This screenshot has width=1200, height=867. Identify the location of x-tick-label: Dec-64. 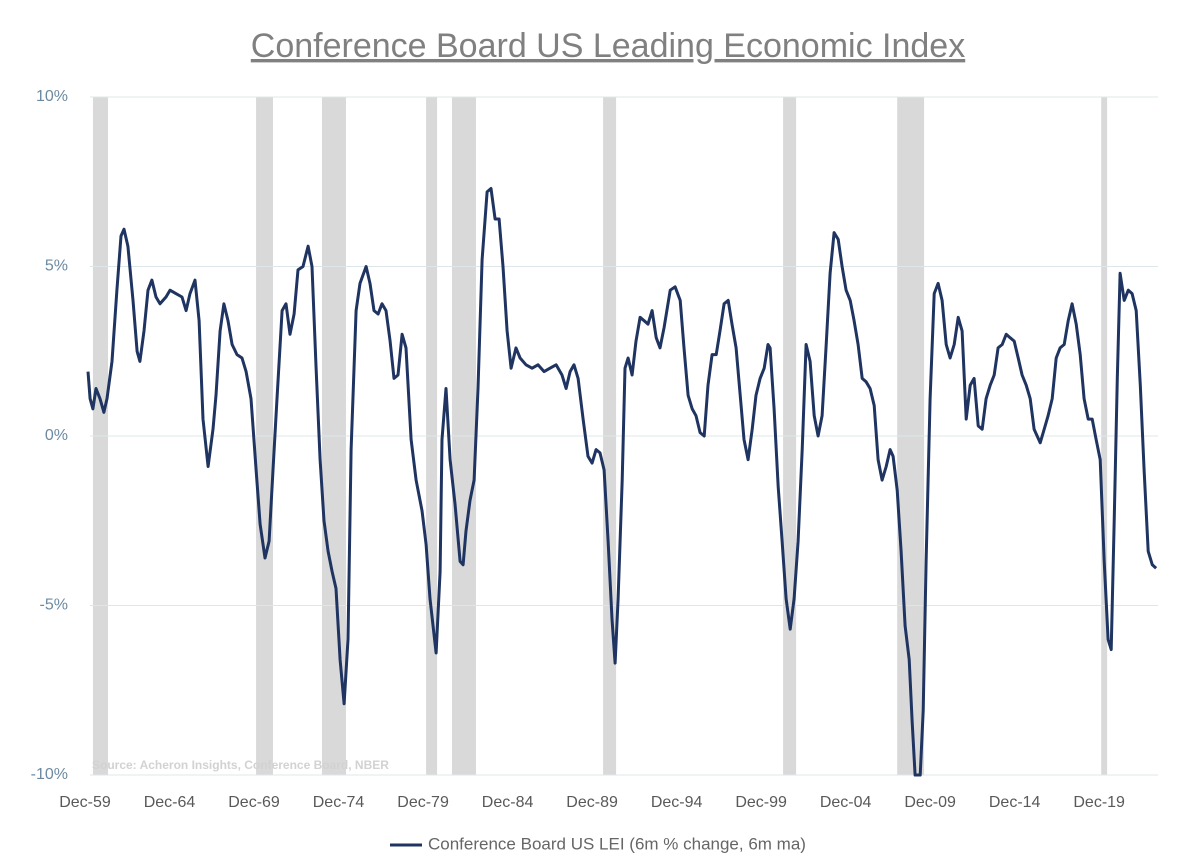
(170, 802).